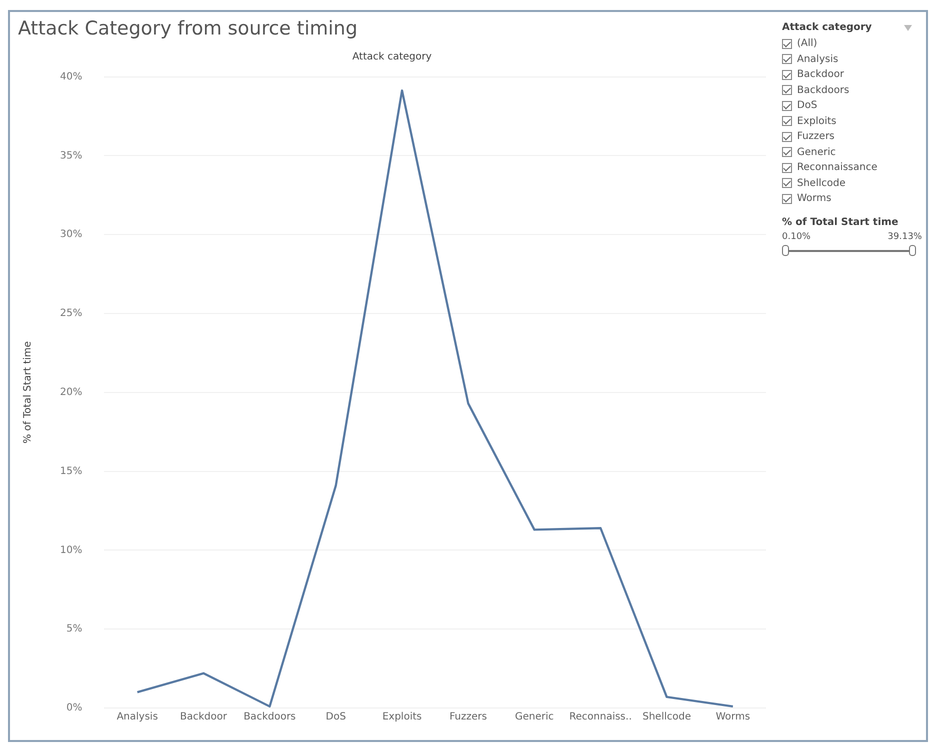 The image size is (936, 747). I want to click on y-tick-label: 0%, so click(74, 708).